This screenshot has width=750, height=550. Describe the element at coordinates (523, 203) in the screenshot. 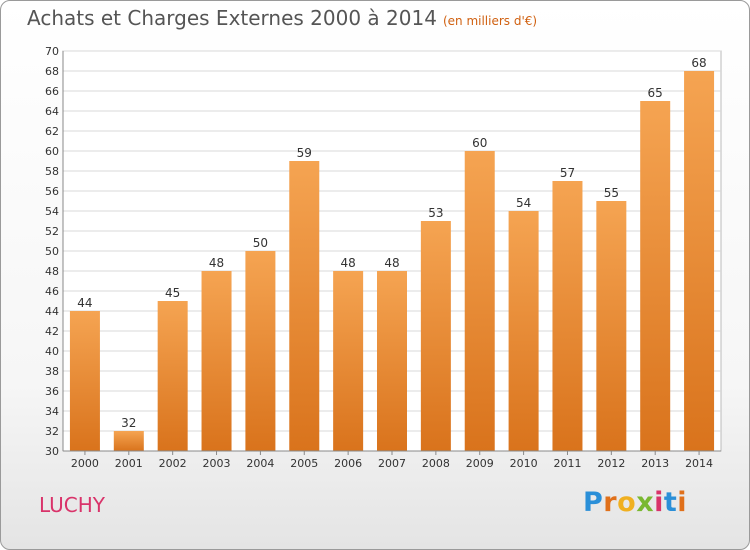

I see `data-label: 54` at that location.